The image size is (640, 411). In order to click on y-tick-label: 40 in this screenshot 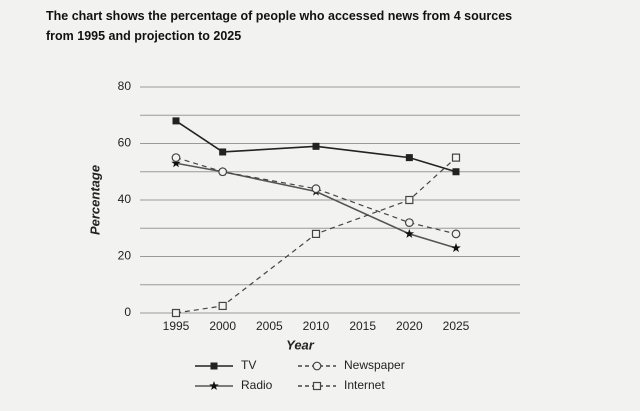, I will do `click(125, 199)`.